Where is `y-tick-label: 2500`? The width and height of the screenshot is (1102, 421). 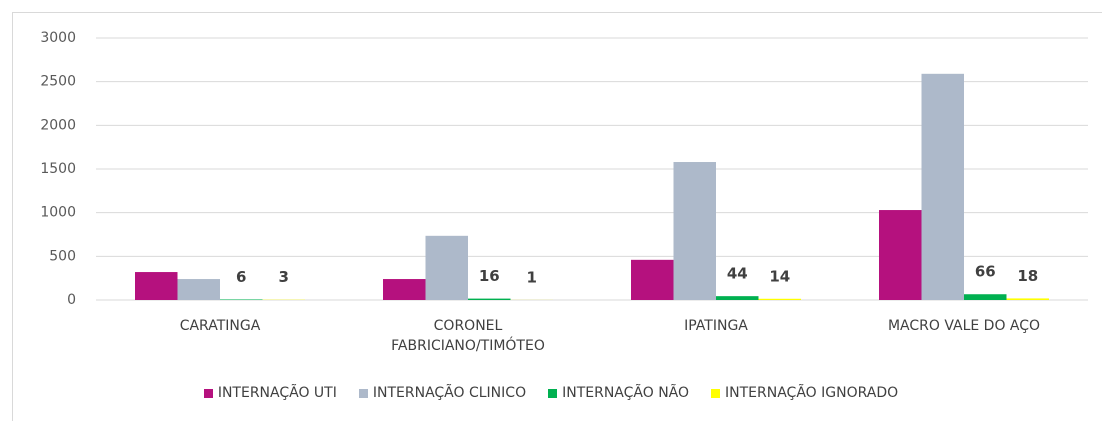
y-tick-label: 2500 is located at coordinates (58, 82).